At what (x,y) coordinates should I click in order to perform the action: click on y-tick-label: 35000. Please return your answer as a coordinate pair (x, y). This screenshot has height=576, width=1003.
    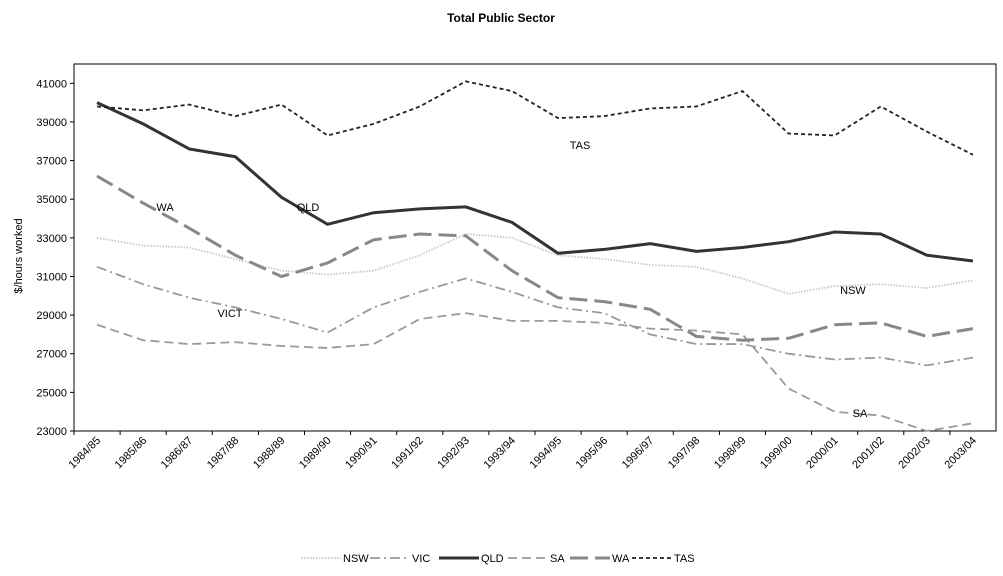
    Looking at the image, I should click on (51, 200).